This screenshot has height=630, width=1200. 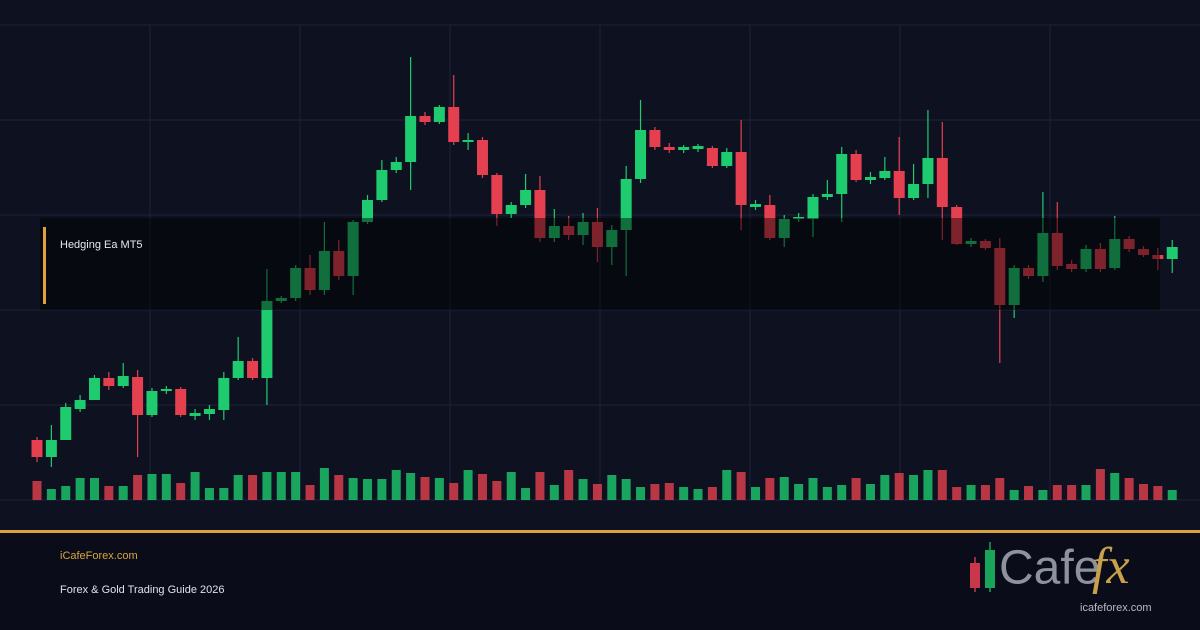 What do you see at coordinates (44, 265) in the screenshot?
I see `annotation-bar` at bounding box center [44, 265].